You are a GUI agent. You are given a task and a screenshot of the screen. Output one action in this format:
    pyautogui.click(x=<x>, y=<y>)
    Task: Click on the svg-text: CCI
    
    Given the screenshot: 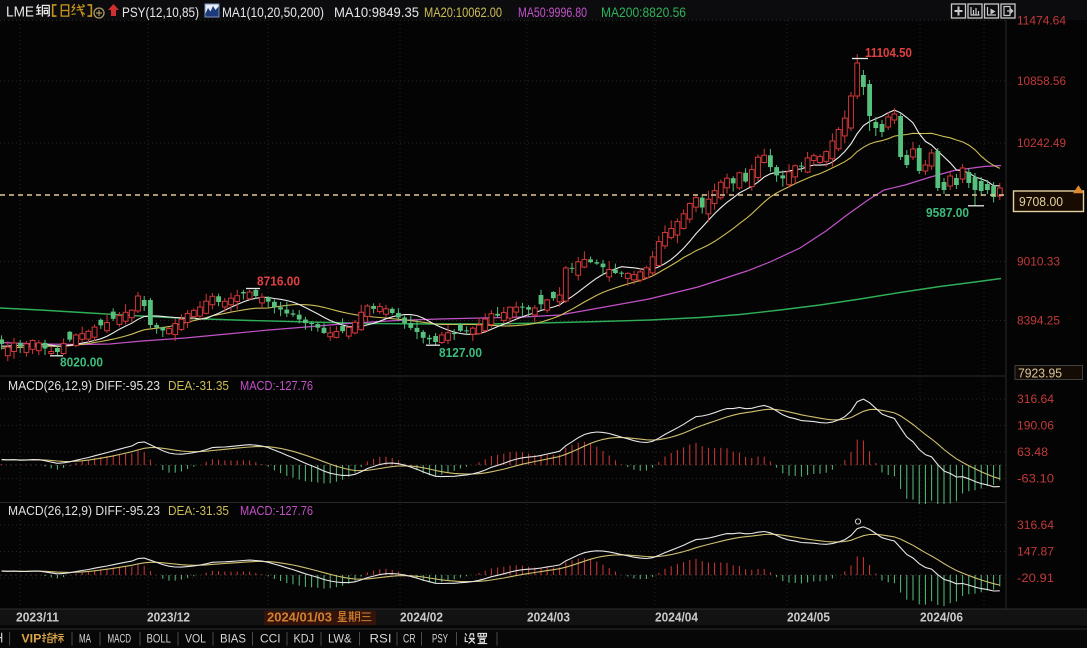 What is the action you would take?
    pyautogui.click(x=270, y=639)
    